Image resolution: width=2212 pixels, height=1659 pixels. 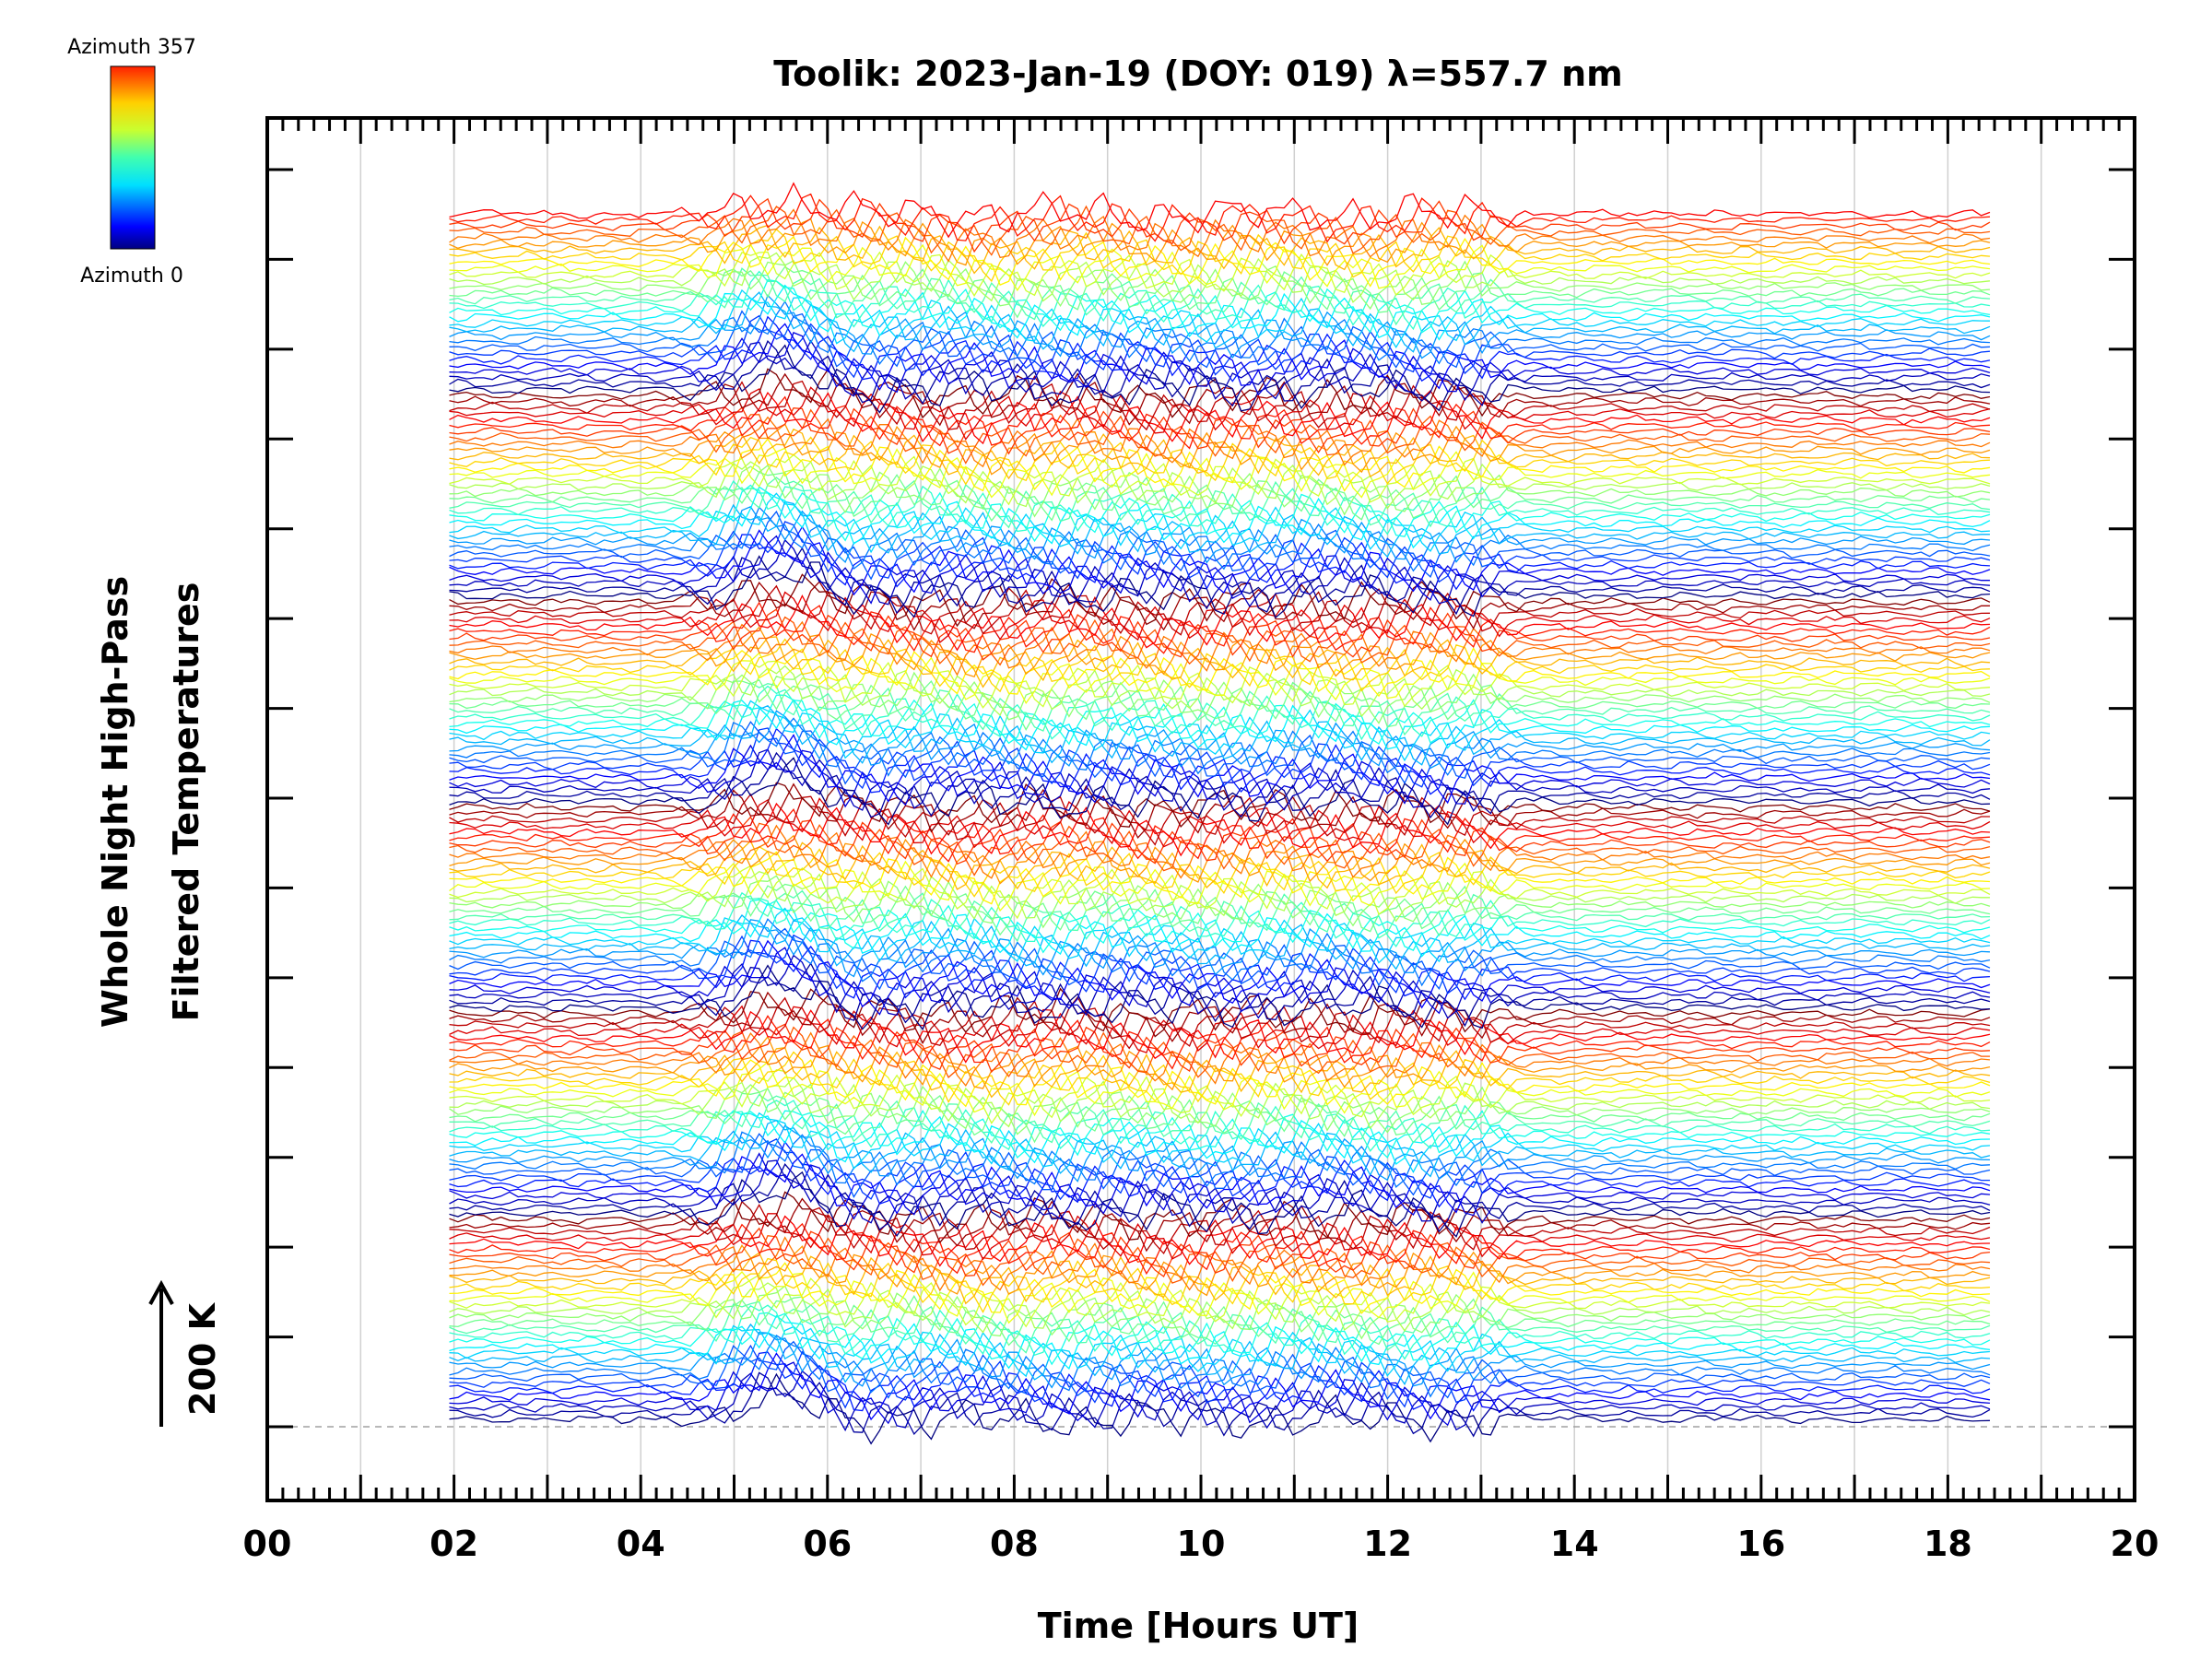 I want to click on colorbar, so click(x=133, y=157).